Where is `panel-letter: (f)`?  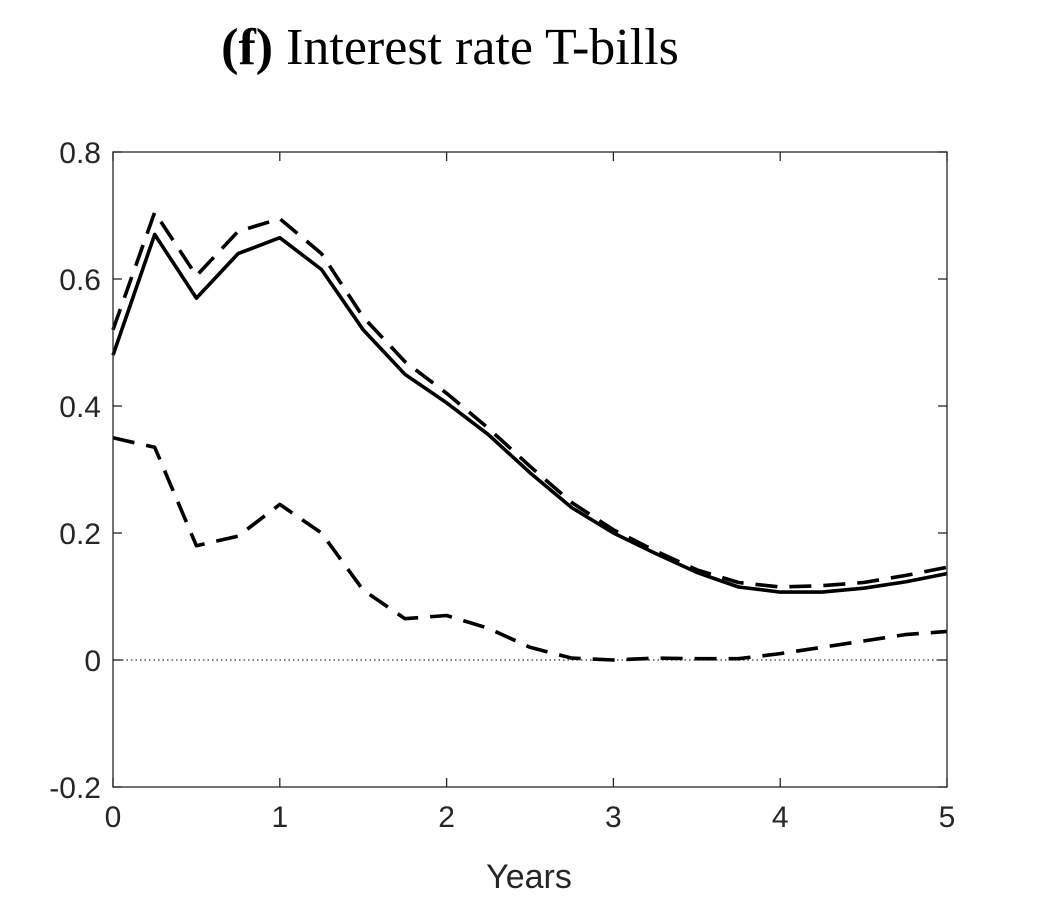 panel-letter: (f) is located at coordinates (247, 47).